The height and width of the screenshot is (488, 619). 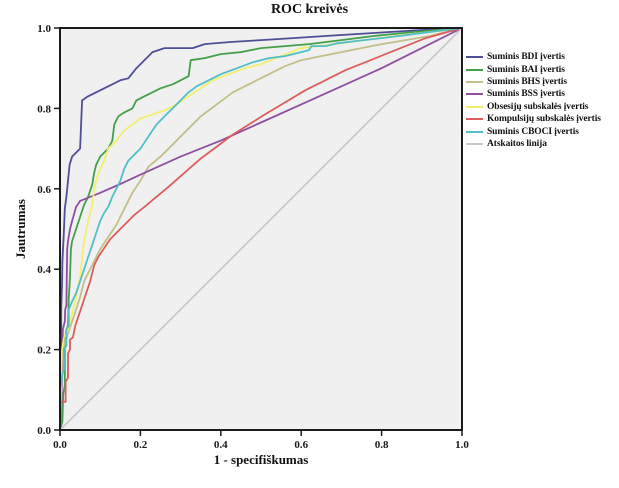 I want to click on x-tick-label: 0.6, so click(x=301, y=445).